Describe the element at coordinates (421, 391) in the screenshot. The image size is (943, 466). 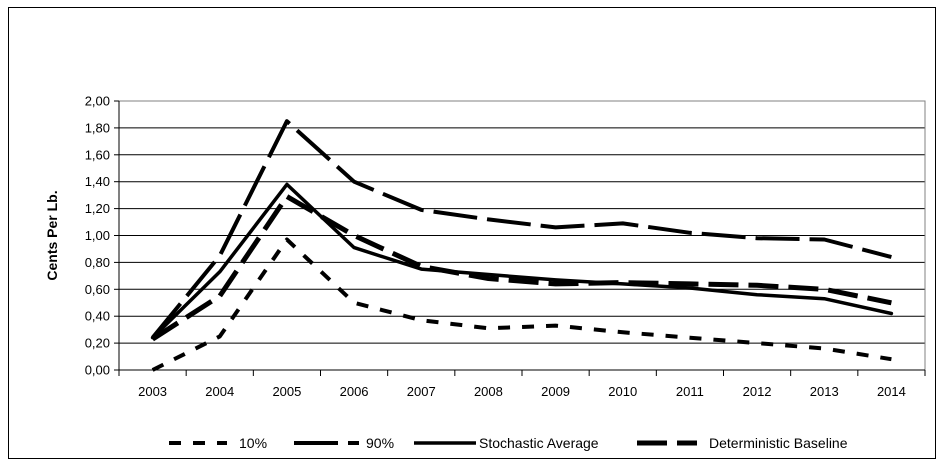
I see `x-tick-label: 2007` at that location.